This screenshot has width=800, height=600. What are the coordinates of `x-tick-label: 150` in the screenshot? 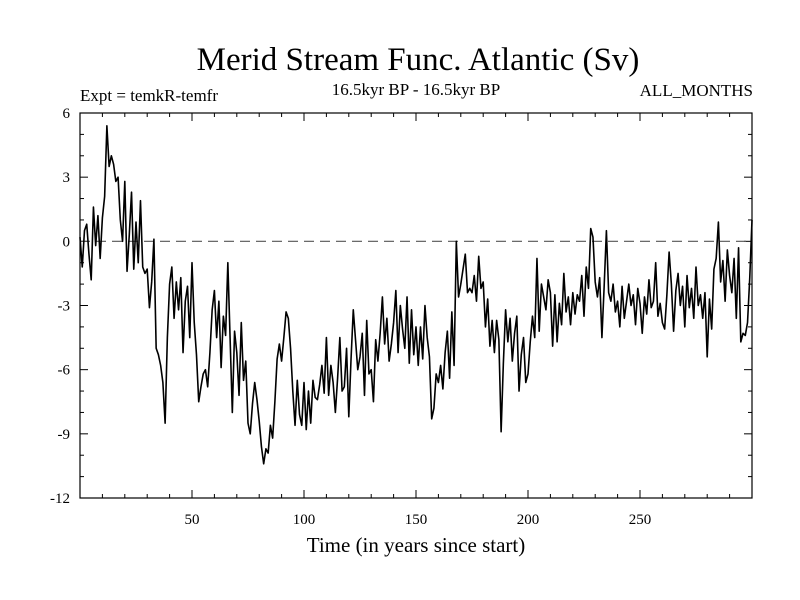 It's located at (416, 520).